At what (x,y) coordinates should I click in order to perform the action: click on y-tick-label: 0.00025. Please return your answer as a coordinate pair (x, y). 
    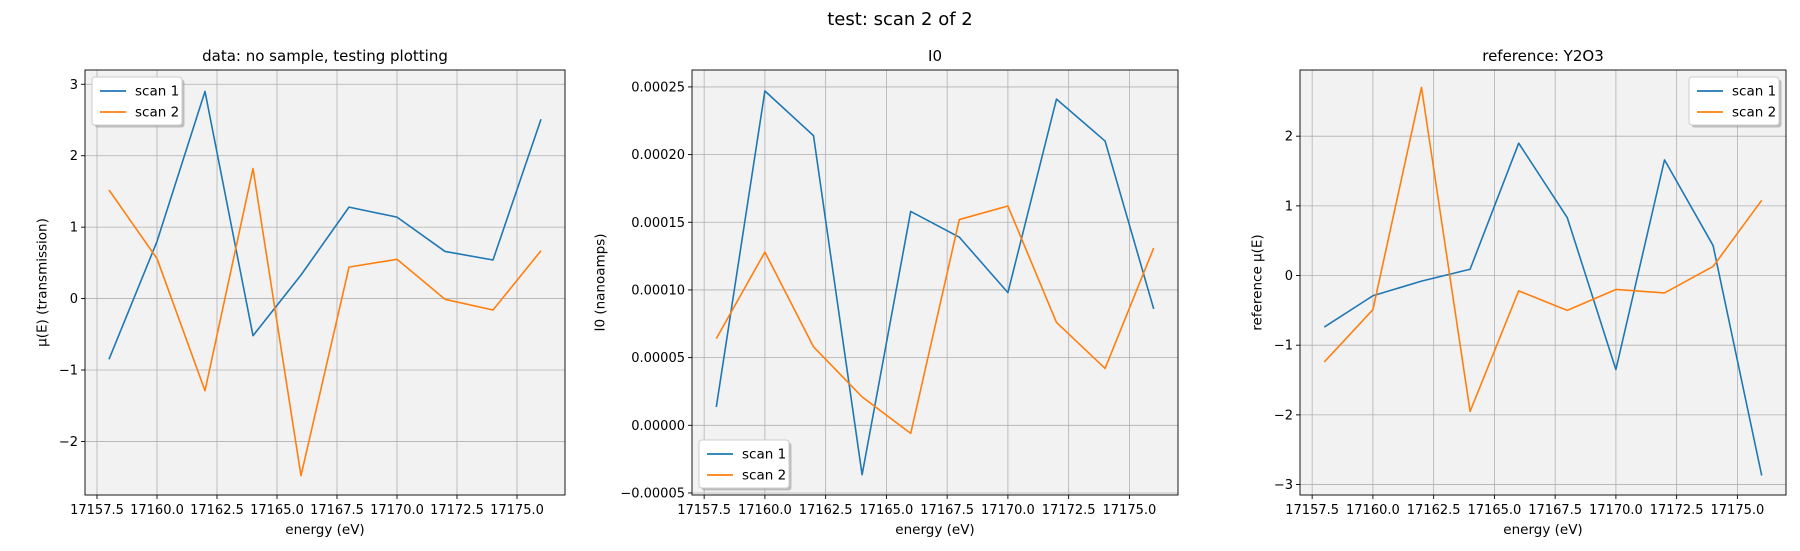
    Looking at the image, I should click on (658, 87).